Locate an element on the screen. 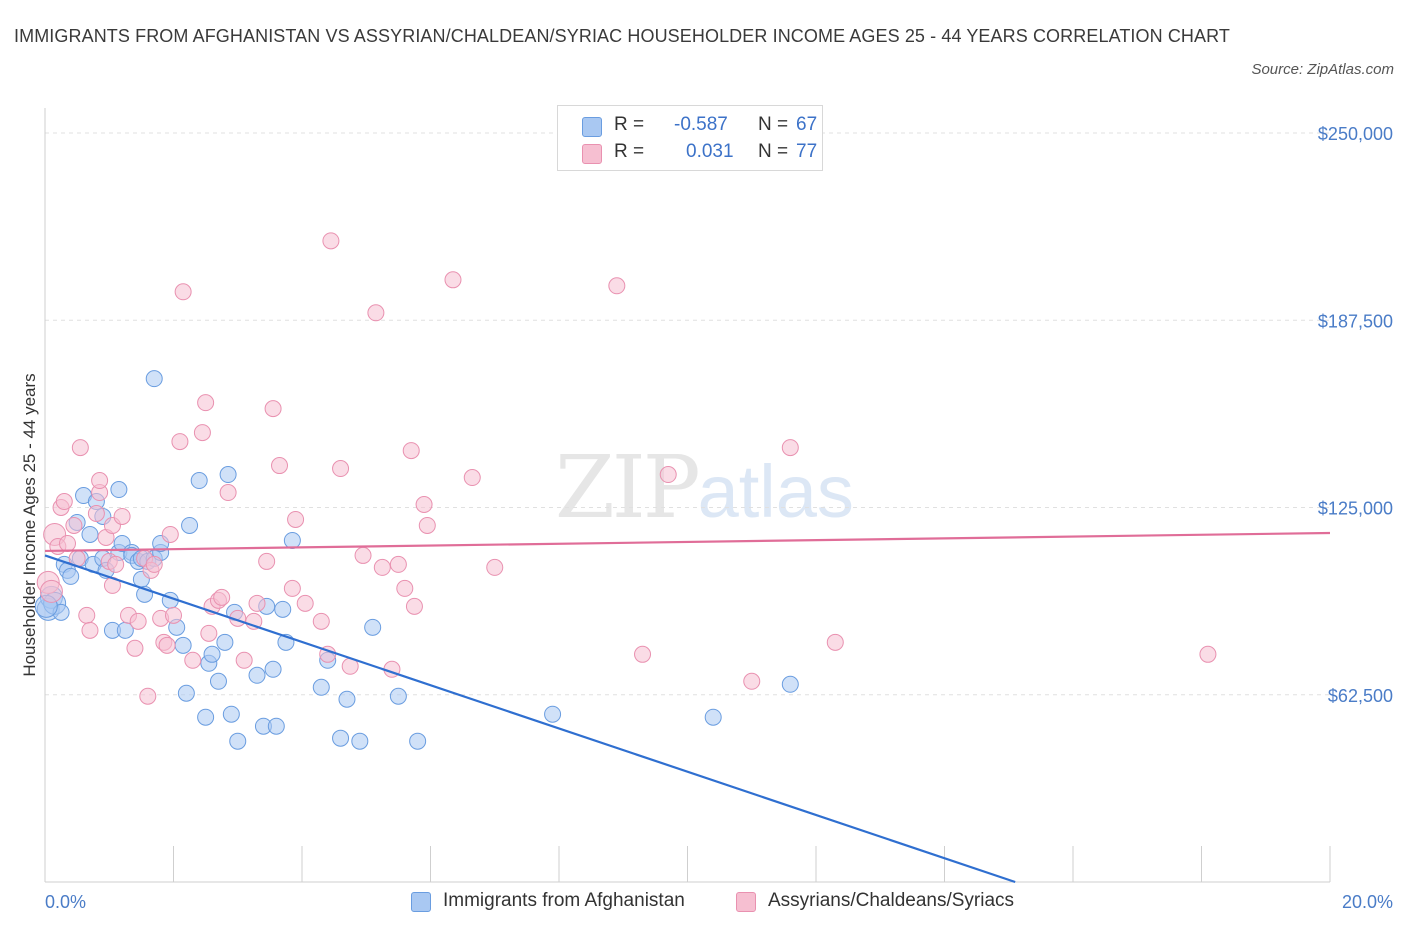  watermark-zip: ZIP is located at coordinates (628, 488).